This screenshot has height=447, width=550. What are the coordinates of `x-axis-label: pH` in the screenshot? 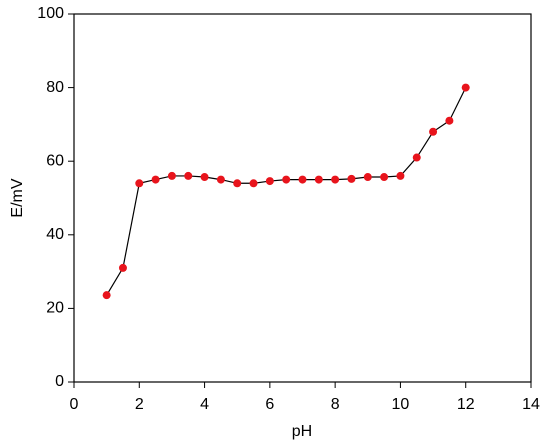 It's located at (302, 431).